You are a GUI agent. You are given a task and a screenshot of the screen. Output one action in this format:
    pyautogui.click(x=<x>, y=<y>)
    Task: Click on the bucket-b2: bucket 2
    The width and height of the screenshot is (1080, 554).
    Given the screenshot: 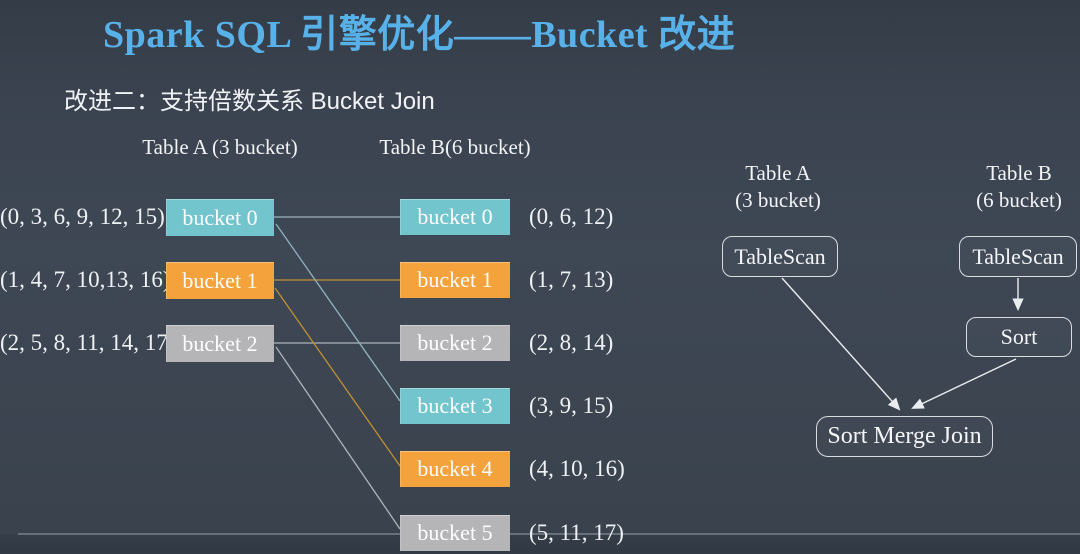 What is the action you would take?
    pyautogui.click(x=455, y=343)
    